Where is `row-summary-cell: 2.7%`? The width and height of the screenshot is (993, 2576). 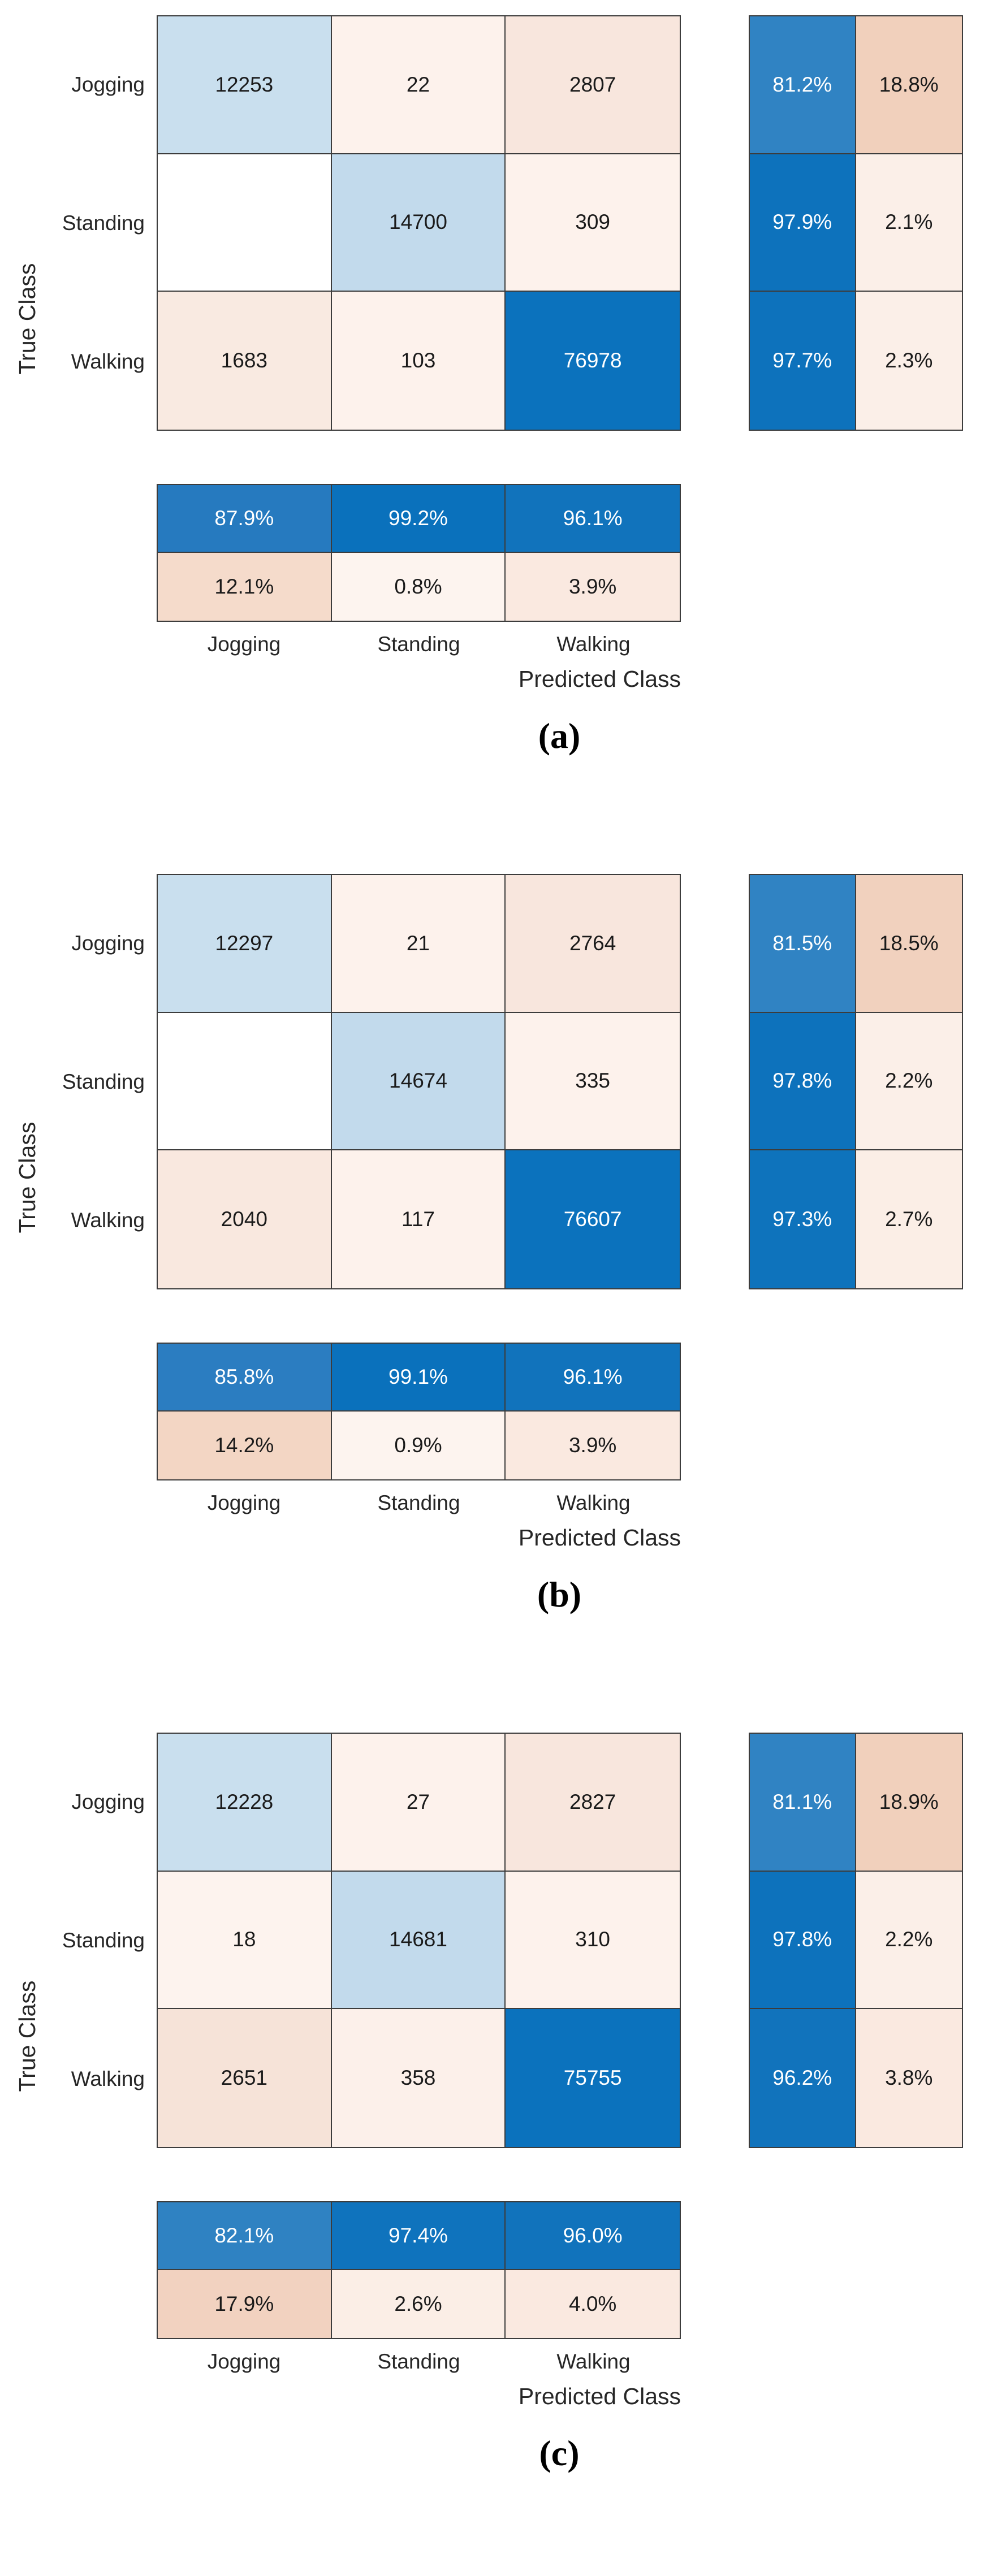 row-summary-cell: 2.7% is located at coordinates (909, 1219).